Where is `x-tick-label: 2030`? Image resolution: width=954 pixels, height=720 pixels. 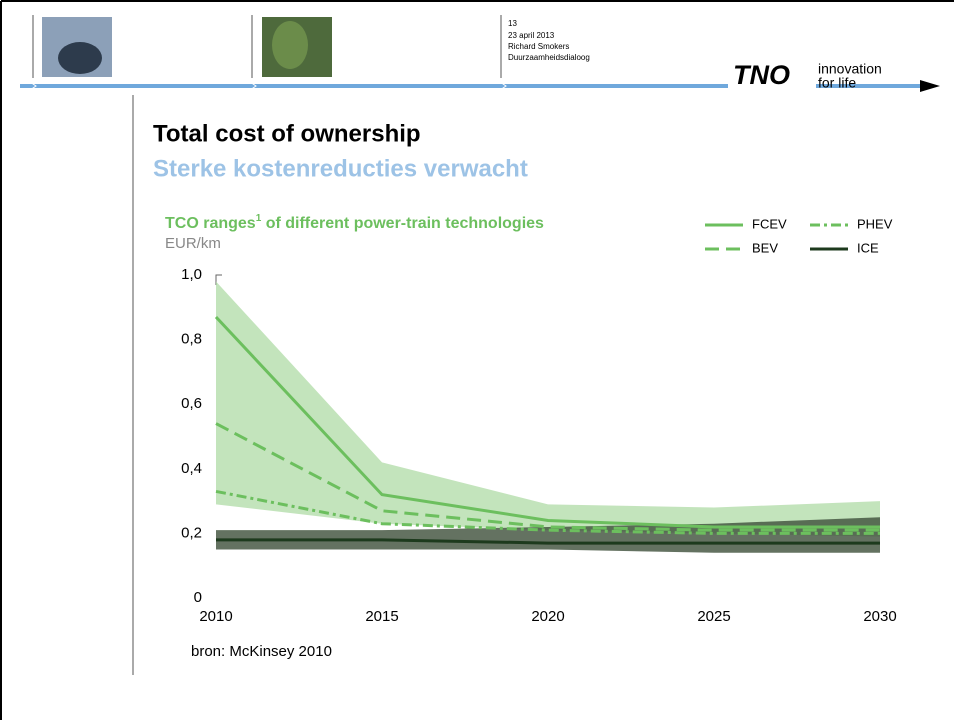 x-tick-label: 2030 is located at coordinates (879, 616).